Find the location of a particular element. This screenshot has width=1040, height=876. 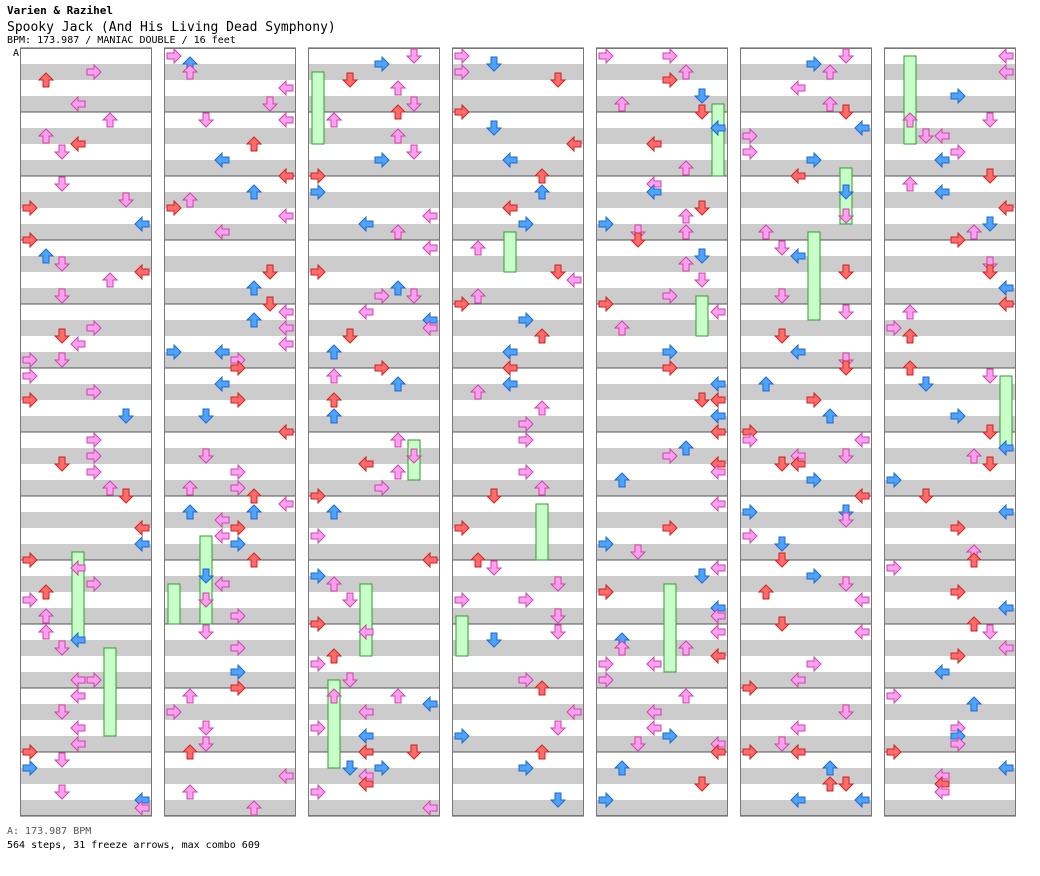

freeze-arrow is located at coordinates (174, 604).